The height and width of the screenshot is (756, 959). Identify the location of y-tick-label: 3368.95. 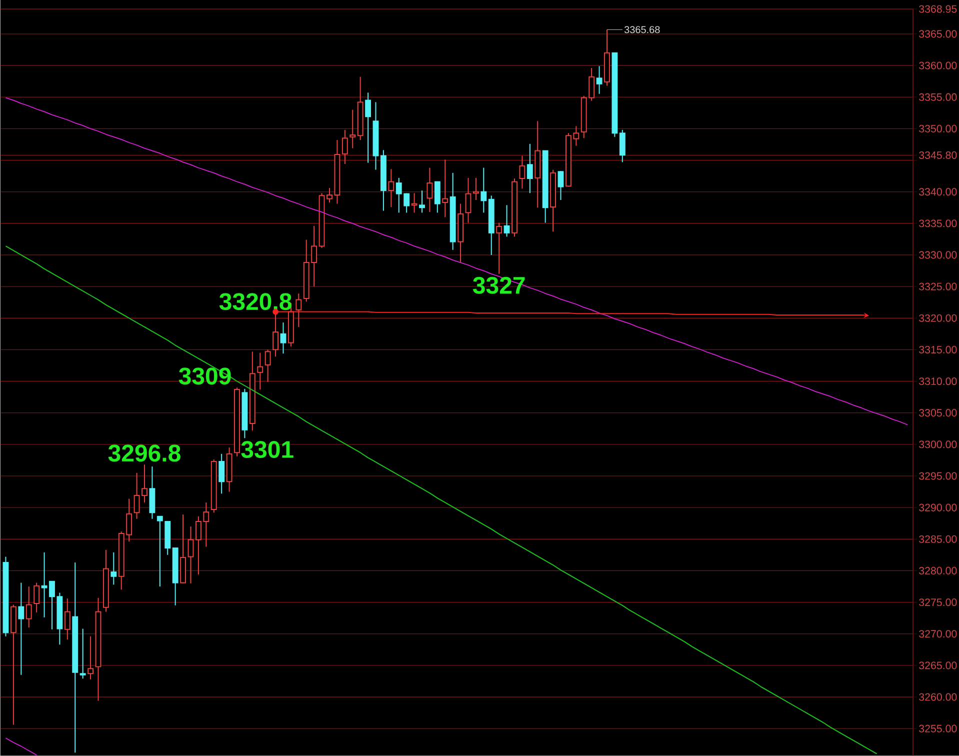
(938, 9).